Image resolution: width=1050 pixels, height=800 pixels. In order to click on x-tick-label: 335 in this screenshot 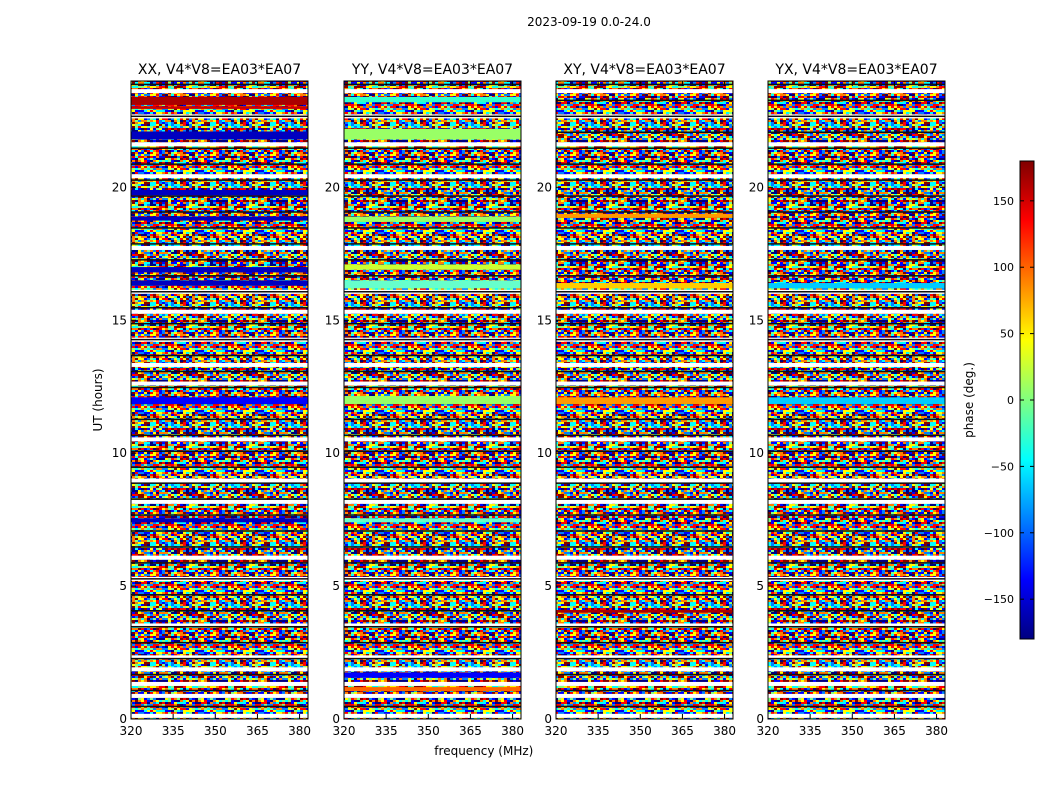, I will do `click(173, 731)`.